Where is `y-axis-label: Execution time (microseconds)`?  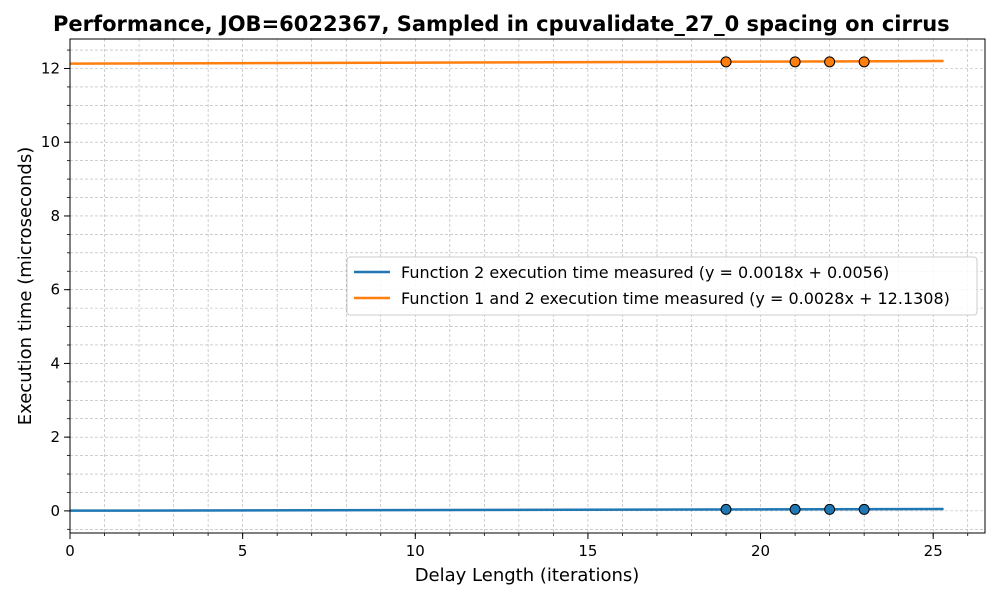 y-axis-label: Execution time (microseconds) is located at coordinates (25, 286).